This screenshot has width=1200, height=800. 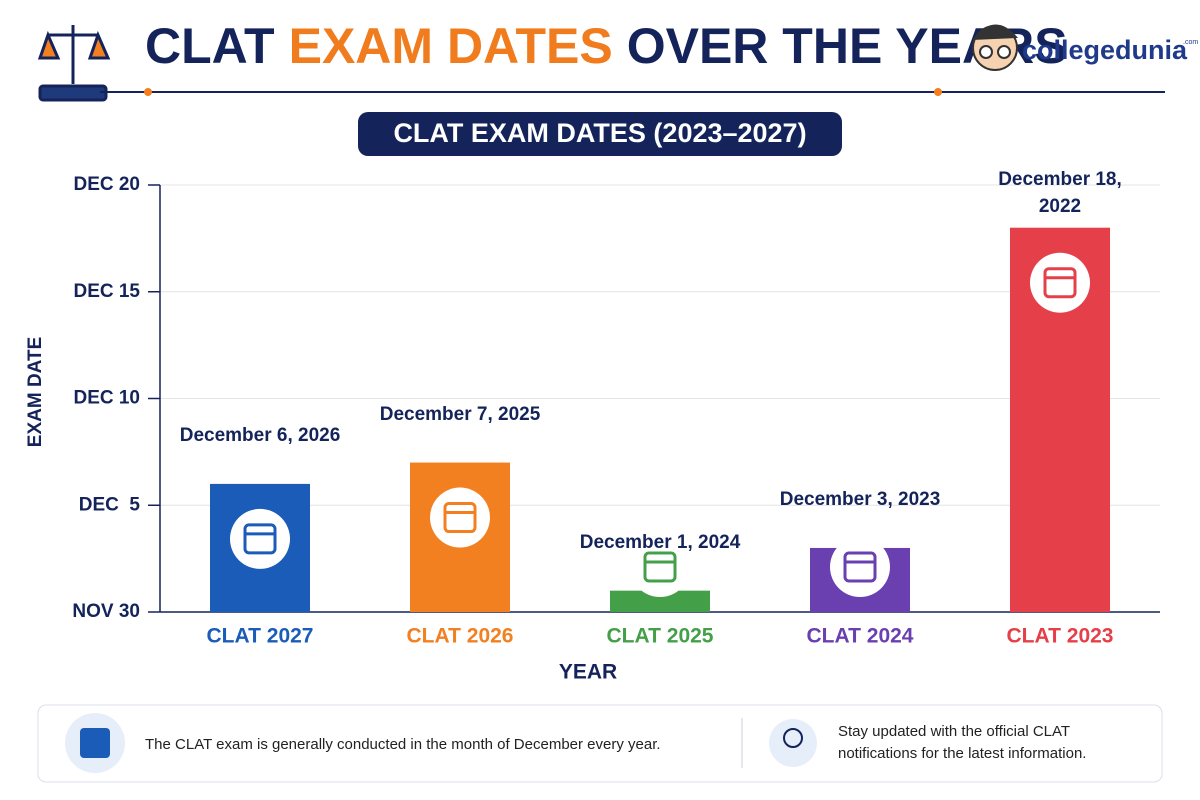 I want to click on value-label: December 7, 2025, so click(x=460, y=414).